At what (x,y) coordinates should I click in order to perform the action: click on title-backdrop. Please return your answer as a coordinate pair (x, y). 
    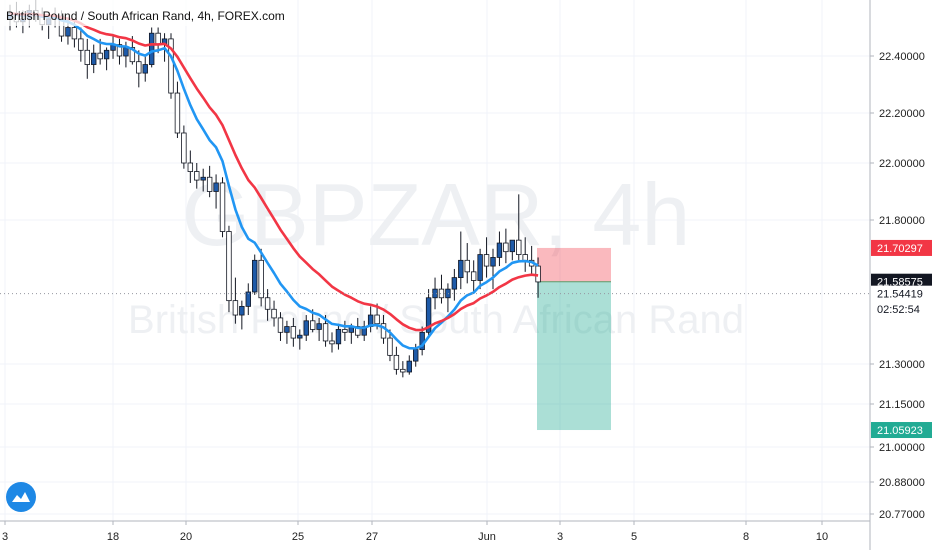
    Looking at the image, I should click on (145, 13).